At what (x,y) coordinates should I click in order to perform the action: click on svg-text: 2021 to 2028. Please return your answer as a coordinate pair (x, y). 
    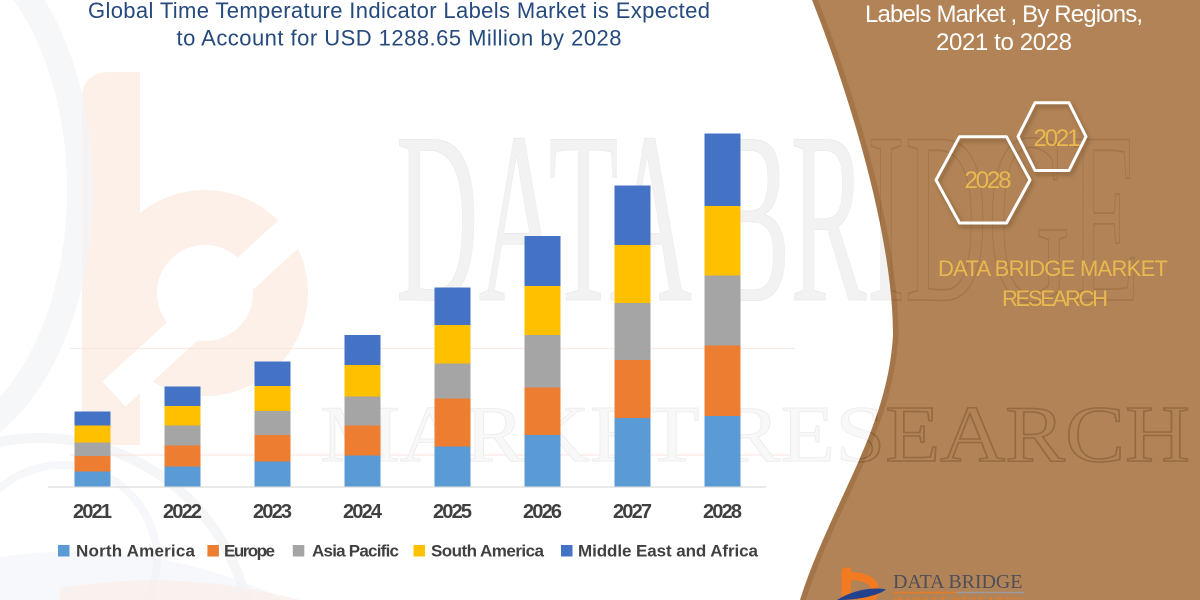
    Looking at the image, I should click on (1004, 42).